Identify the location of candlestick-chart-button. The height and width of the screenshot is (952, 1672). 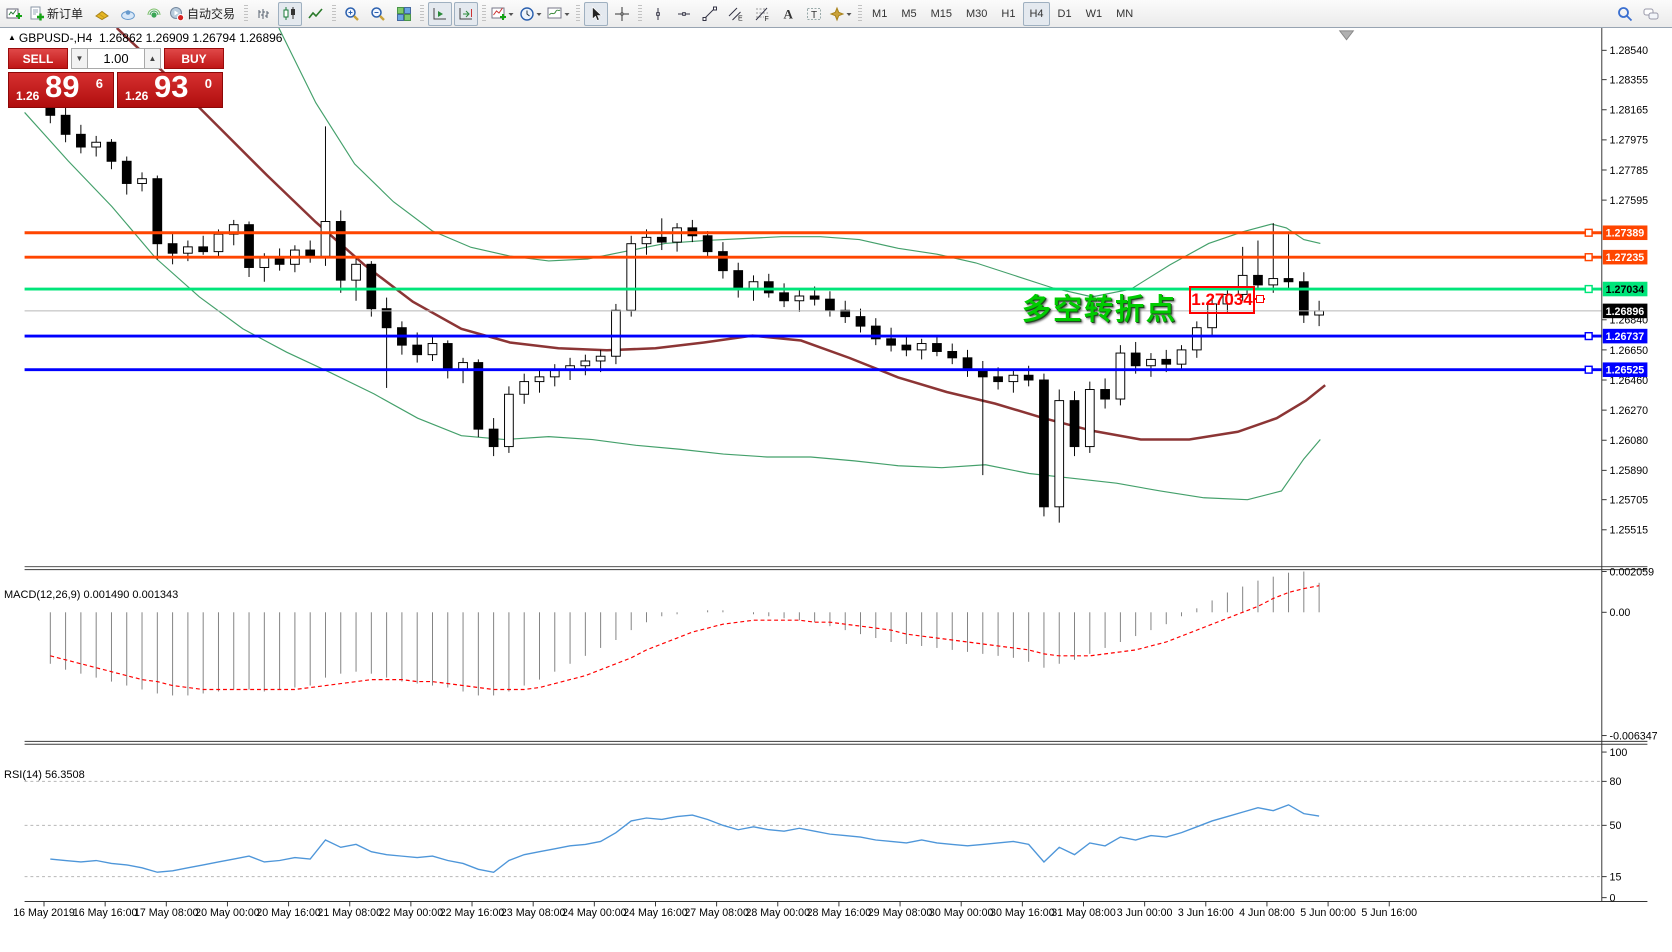
(290, 13).